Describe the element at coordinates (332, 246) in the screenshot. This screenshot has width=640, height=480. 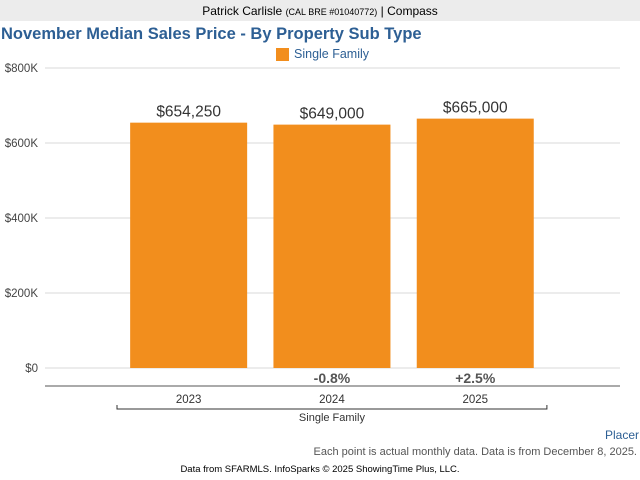
I see `bar-2024` at that location.